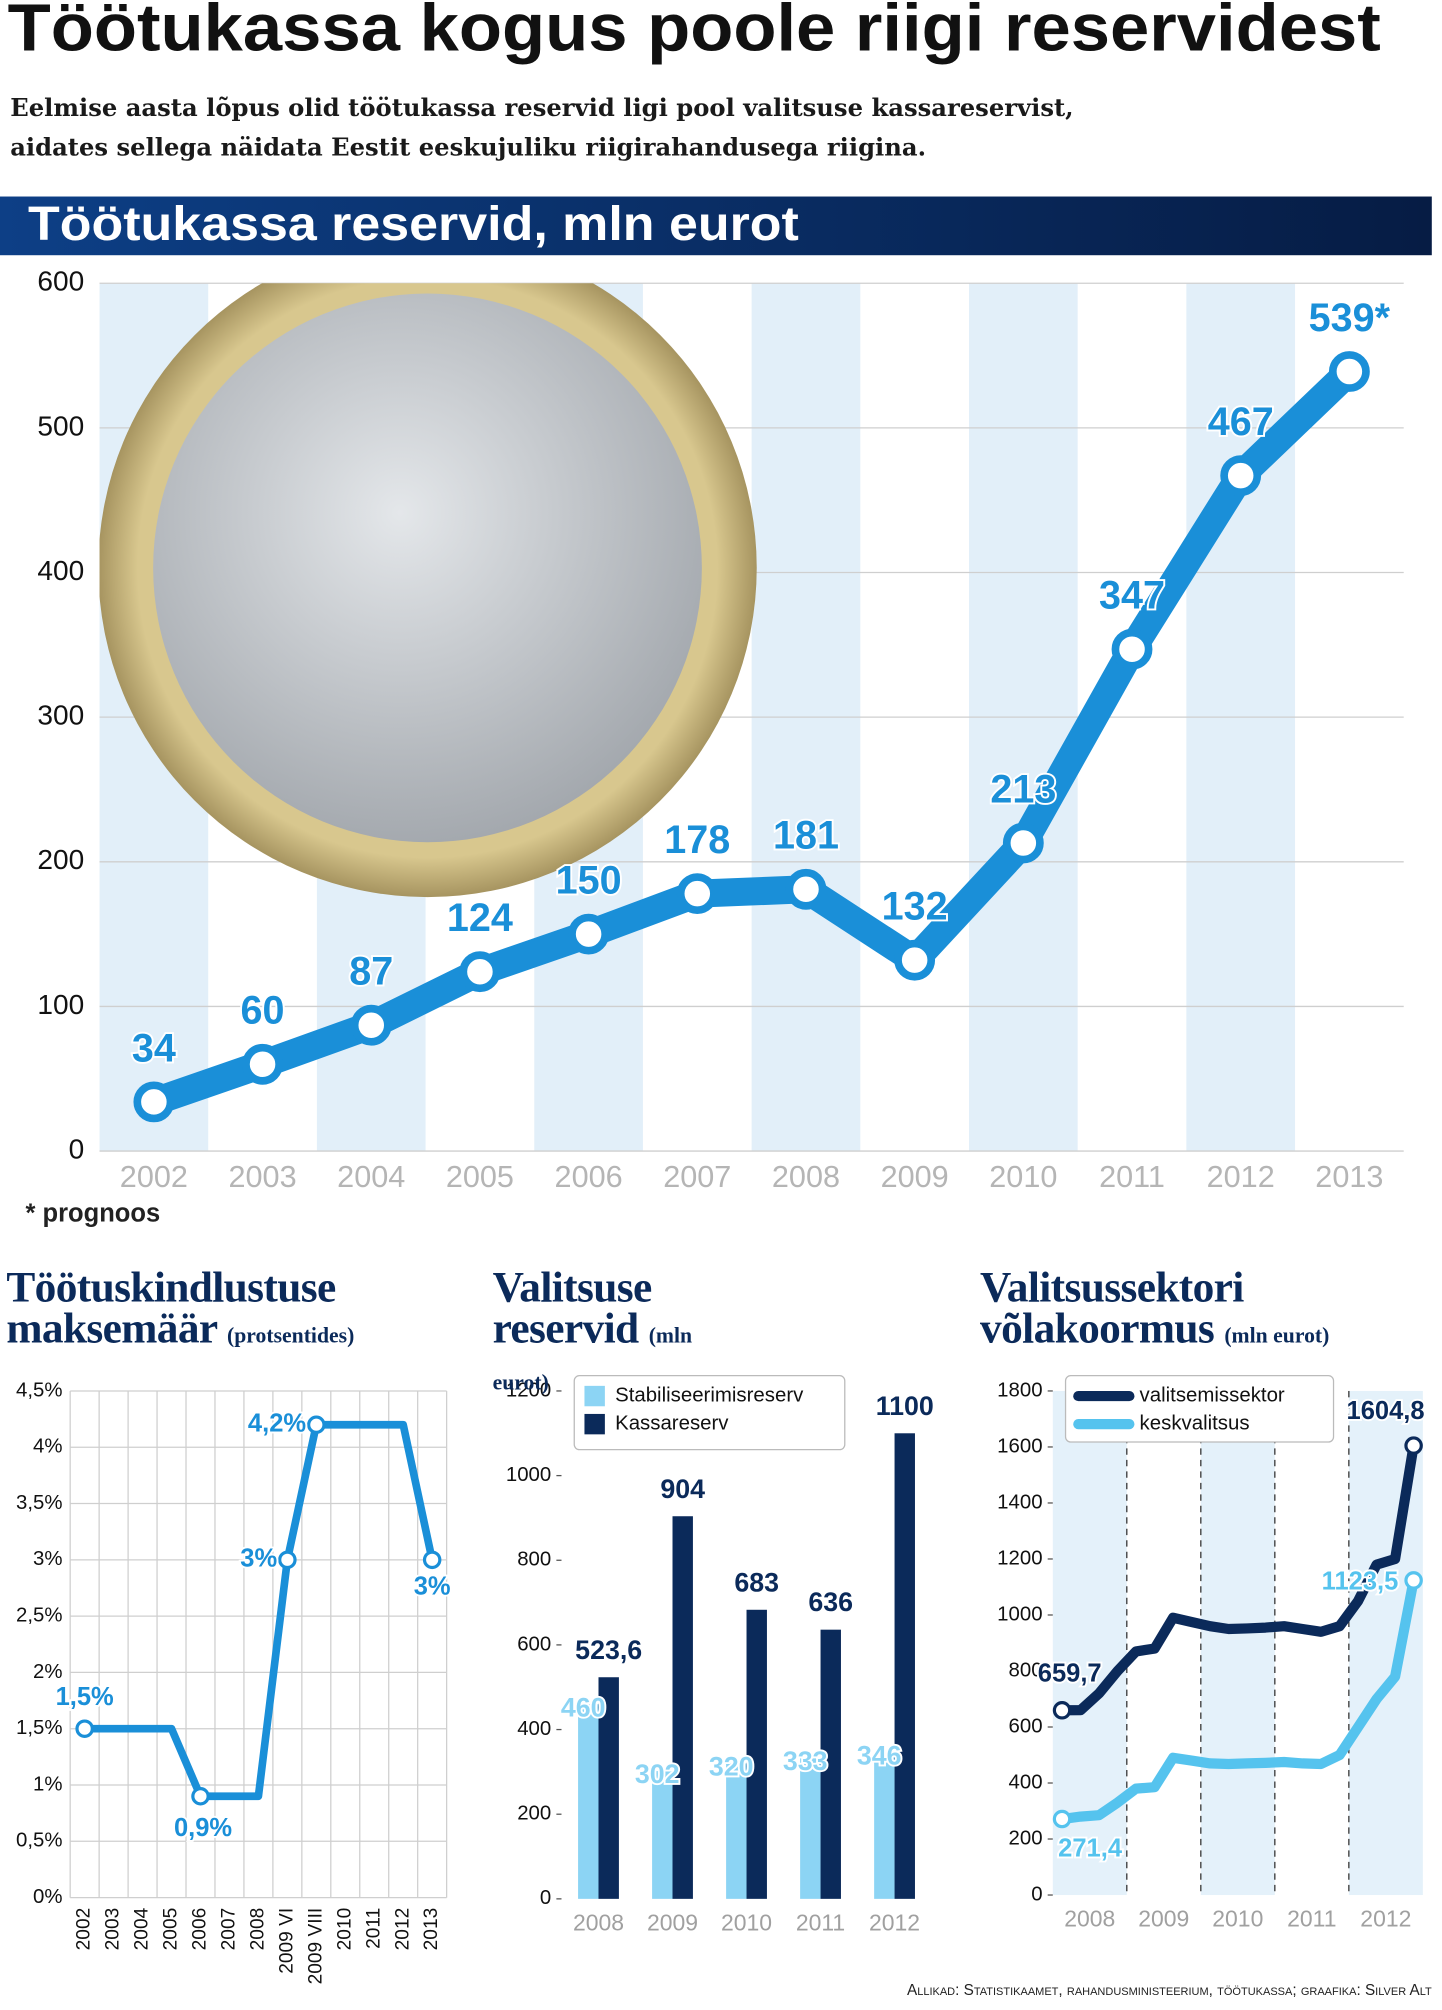 The height and width of the screenshot is (2010, 1442). I want to click on data-label: 467, so click(1241, 422).